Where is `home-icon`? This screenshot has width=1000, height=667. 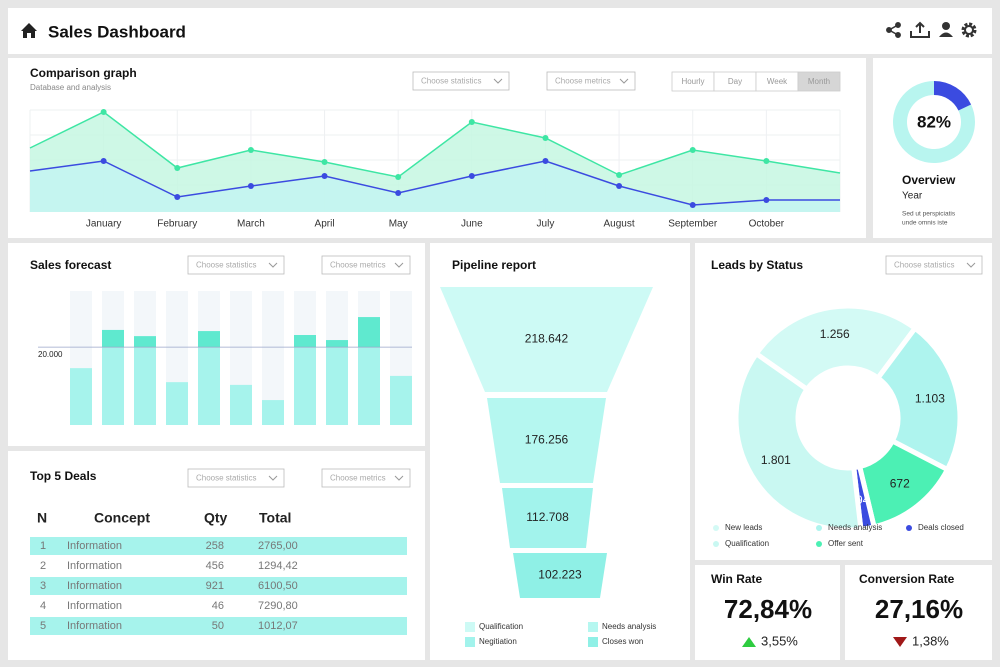
home-icon is located at coordinates (29, 30).